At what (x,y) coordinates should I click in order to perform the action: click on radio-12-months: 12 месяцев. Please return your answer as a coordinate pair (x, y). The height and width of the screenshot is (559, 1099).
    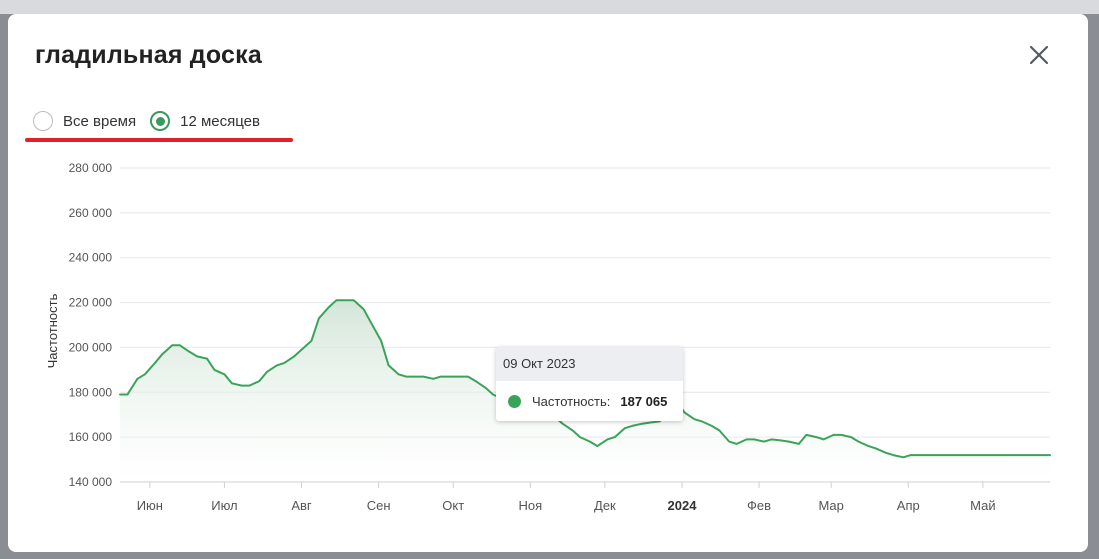
    Looking at the image, I should click on (205, 121).